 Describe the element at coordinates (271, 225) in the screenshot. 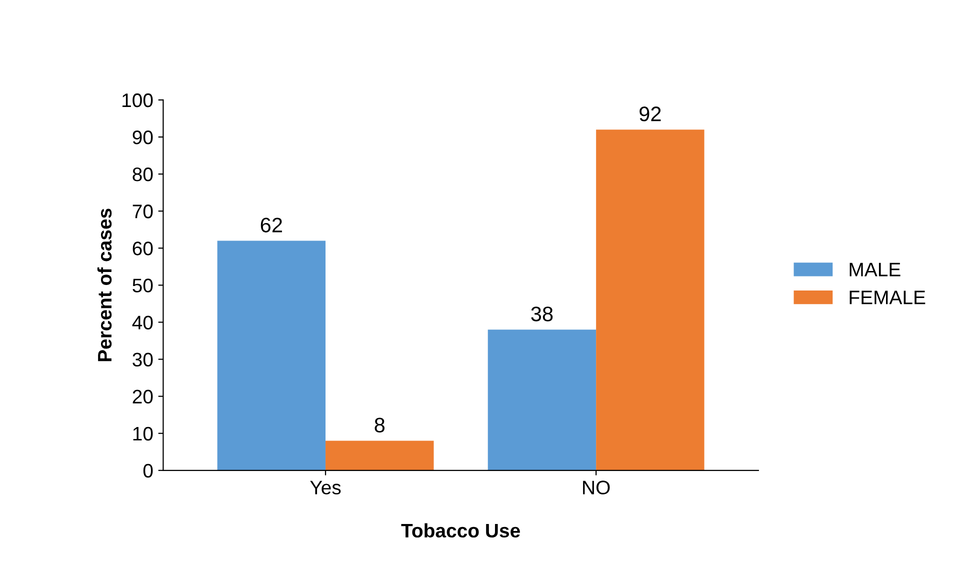

I see `data-label: 62` at that location.